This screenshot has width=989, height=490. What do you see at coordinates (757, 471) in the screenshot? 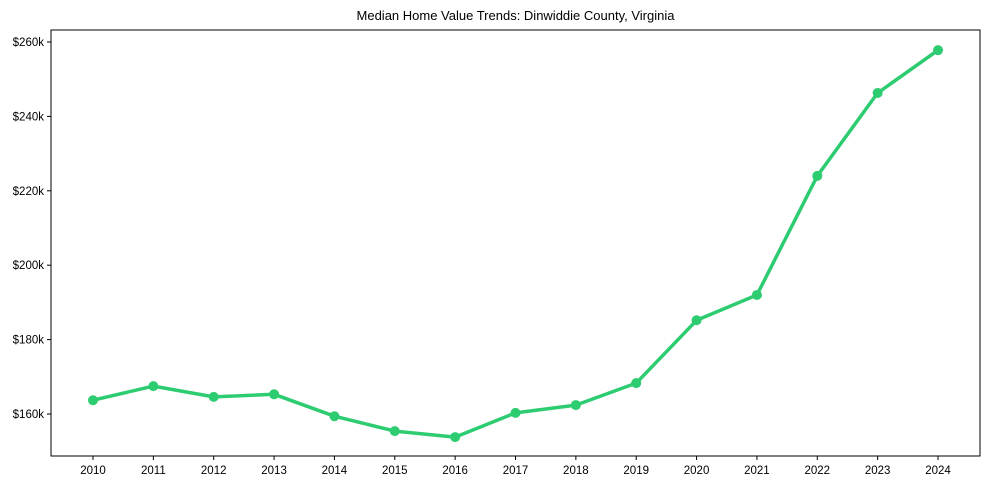
I see `x-tick-label: 2021` at bounding box center [757, 471].